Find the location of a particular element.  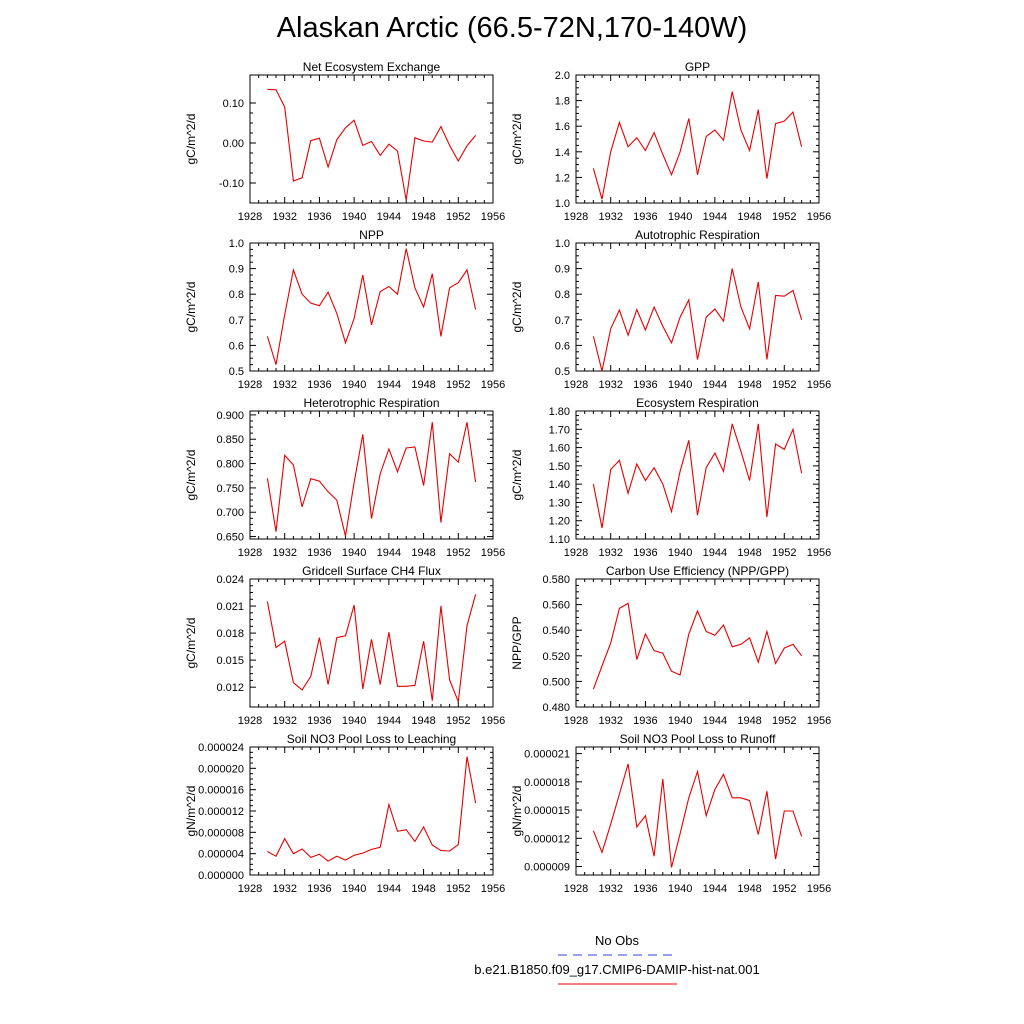

y-tick-label: 0.700 is located at coordinates (230, 513).